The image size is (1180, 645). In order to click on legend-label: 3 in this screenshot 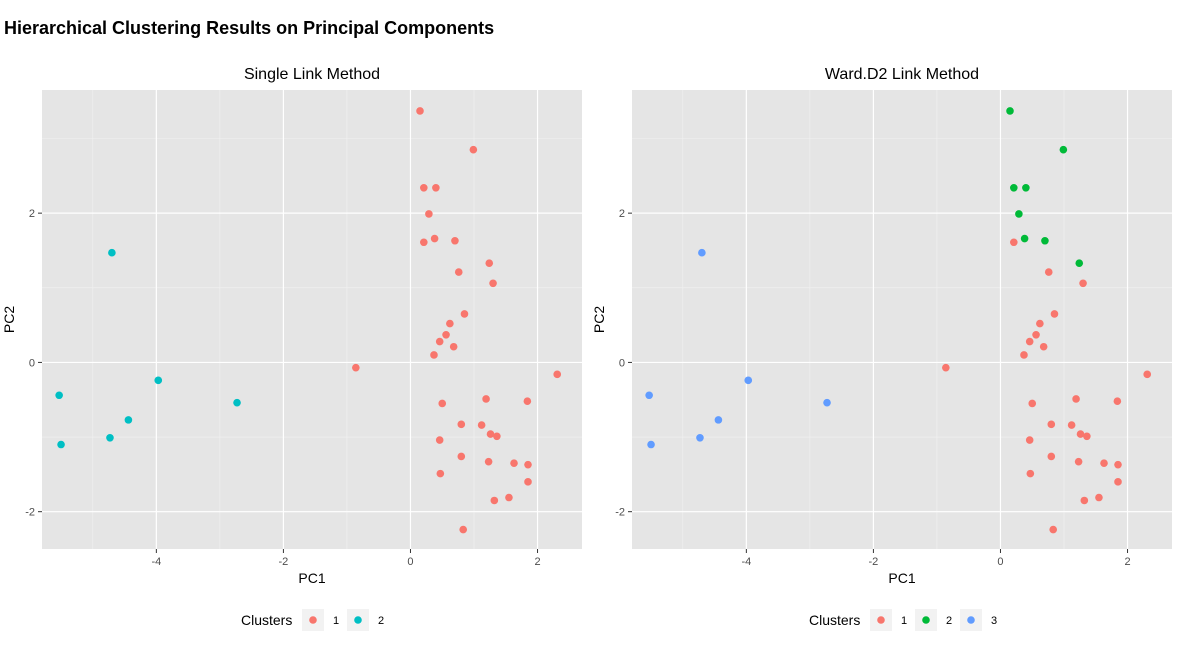, I will do `click(994, 621)`.